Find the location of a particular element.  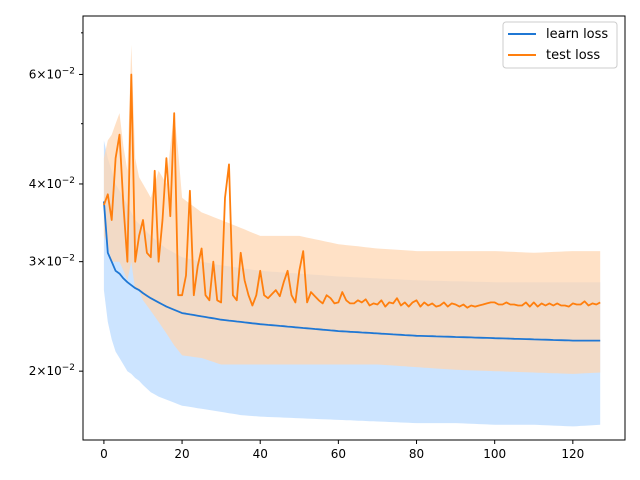

x-tick-label: 120 is located at coordinates (572, 454).